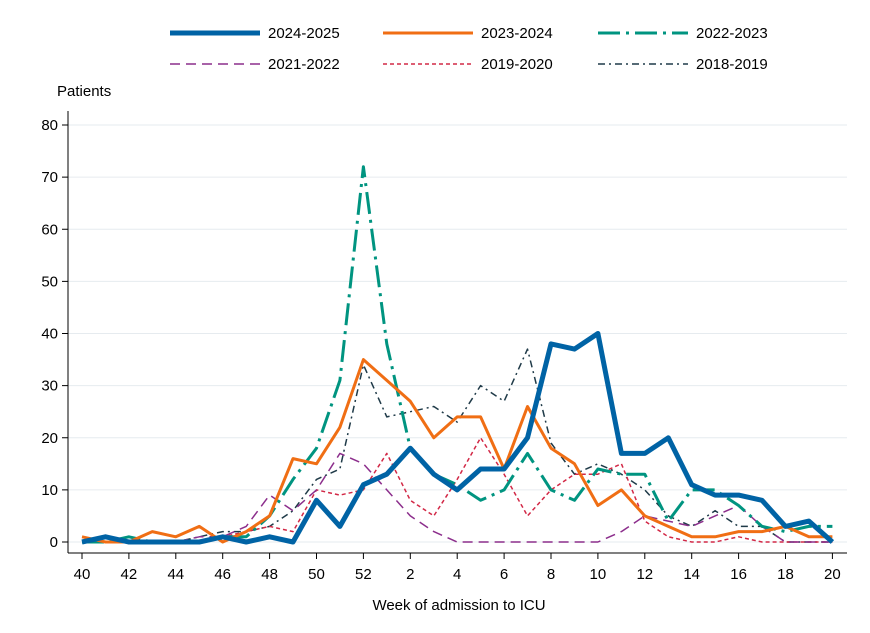 Image resolution: width=870 pixels, height=633 pixels. I want to click on x-axis: 40 42 44 46 48 50 52 2 4 6 8 10 12 14 16 18 20, so click(457, 567).